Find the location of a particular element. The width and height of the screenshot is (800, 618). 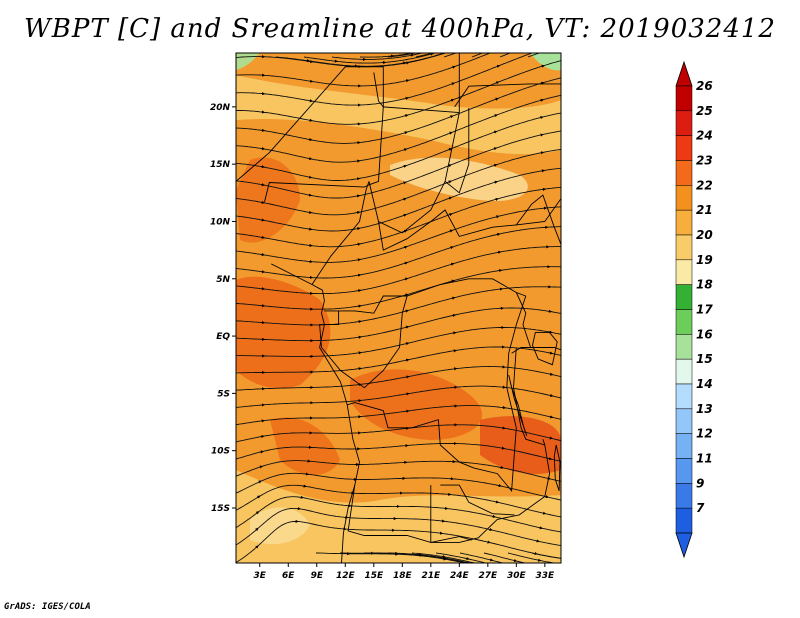

colorbar-label: 14 is located at coordinates (704, 384).